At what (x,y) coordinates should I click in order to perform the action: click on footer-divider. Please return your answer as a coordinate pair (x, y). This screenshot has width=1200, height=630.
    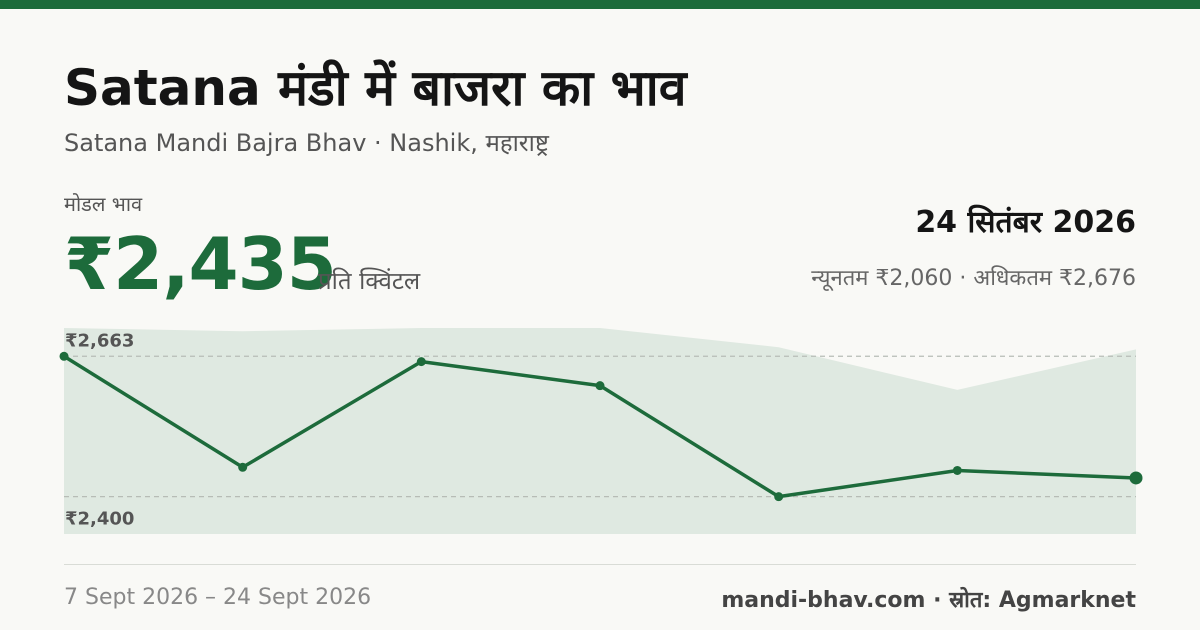
    Looking at the image, I should click on (600, 564).